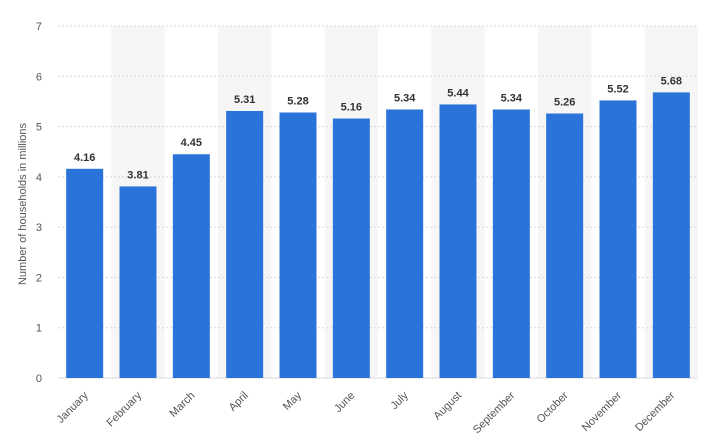  Describe the element at coordinates (564, 102) in the screenshot. I see `value-label: 5.26` at that location.